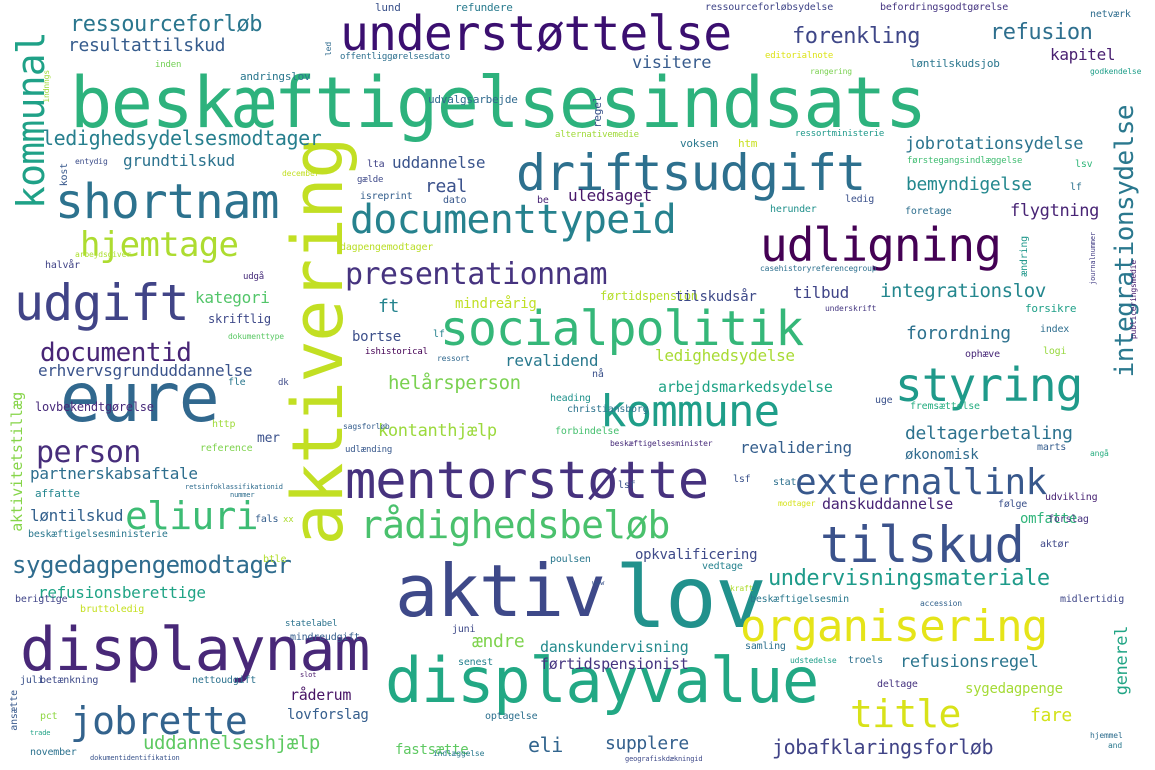  I want to click on cloud-word: rådighedsbeløb, so click(515, 525).